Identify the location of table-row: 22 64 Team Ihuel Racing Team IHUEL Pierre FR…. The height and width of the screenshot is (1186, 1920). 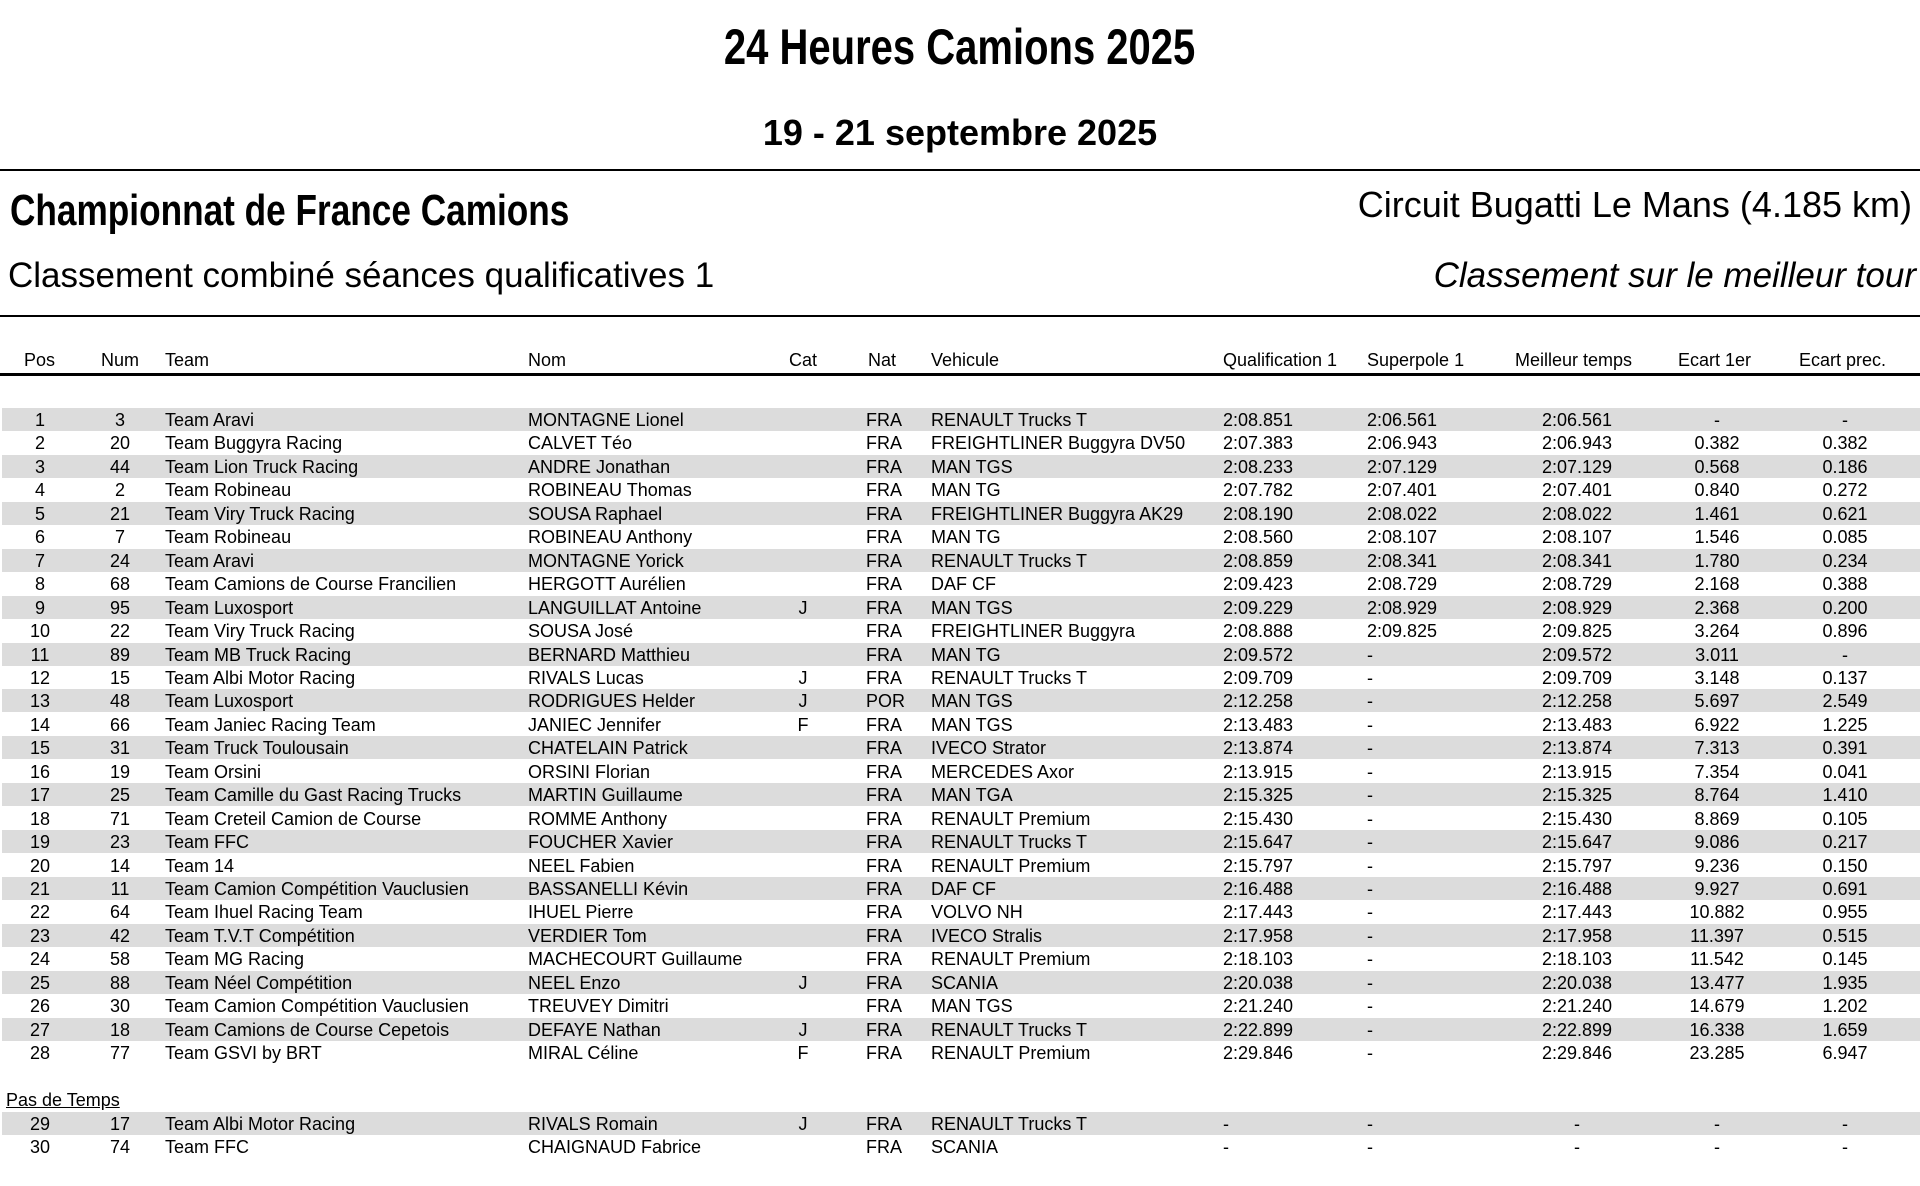
(961, 911).